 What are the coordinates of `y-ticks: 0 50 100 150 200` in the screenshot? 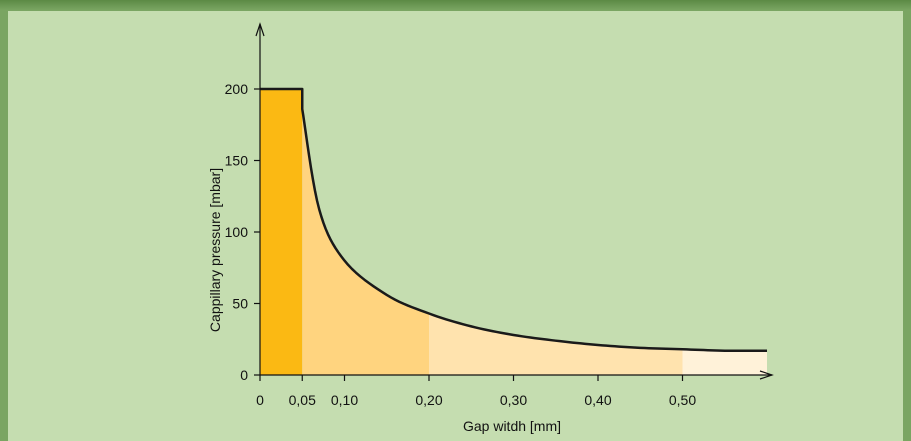 It's located at (242, 232).